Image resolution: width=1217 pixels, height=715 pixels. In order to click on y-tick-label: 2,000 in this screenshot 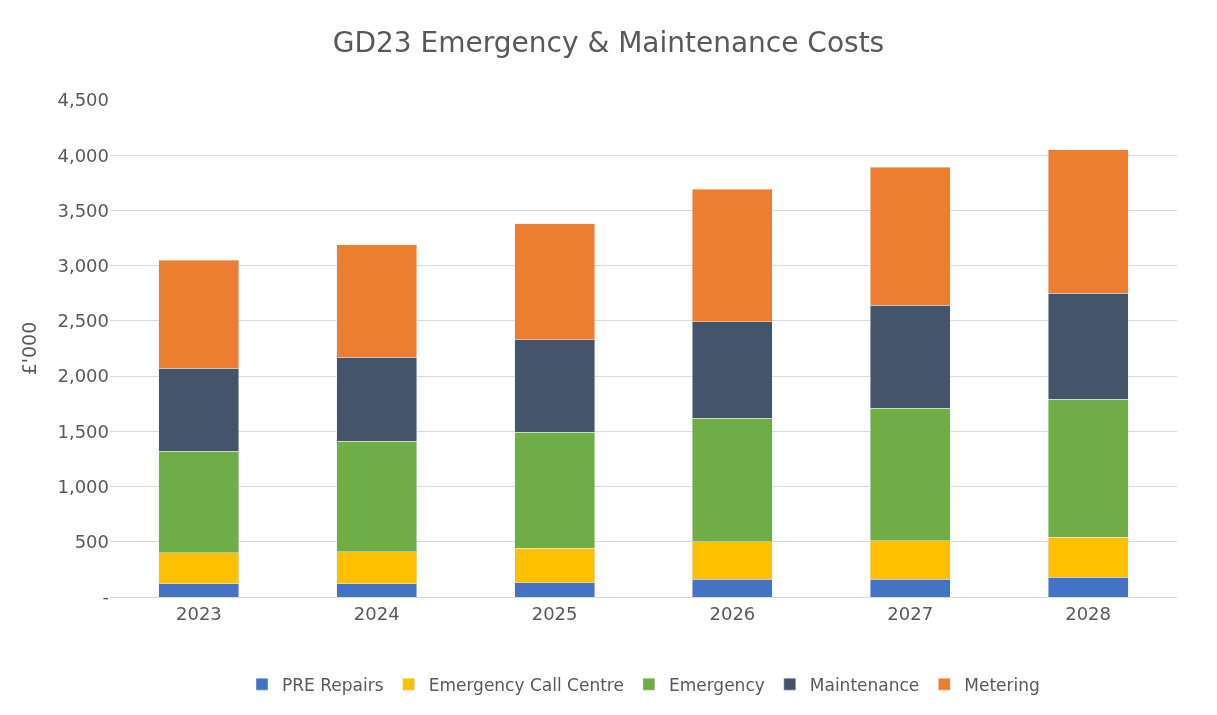, I will do `click(83, 376)`.